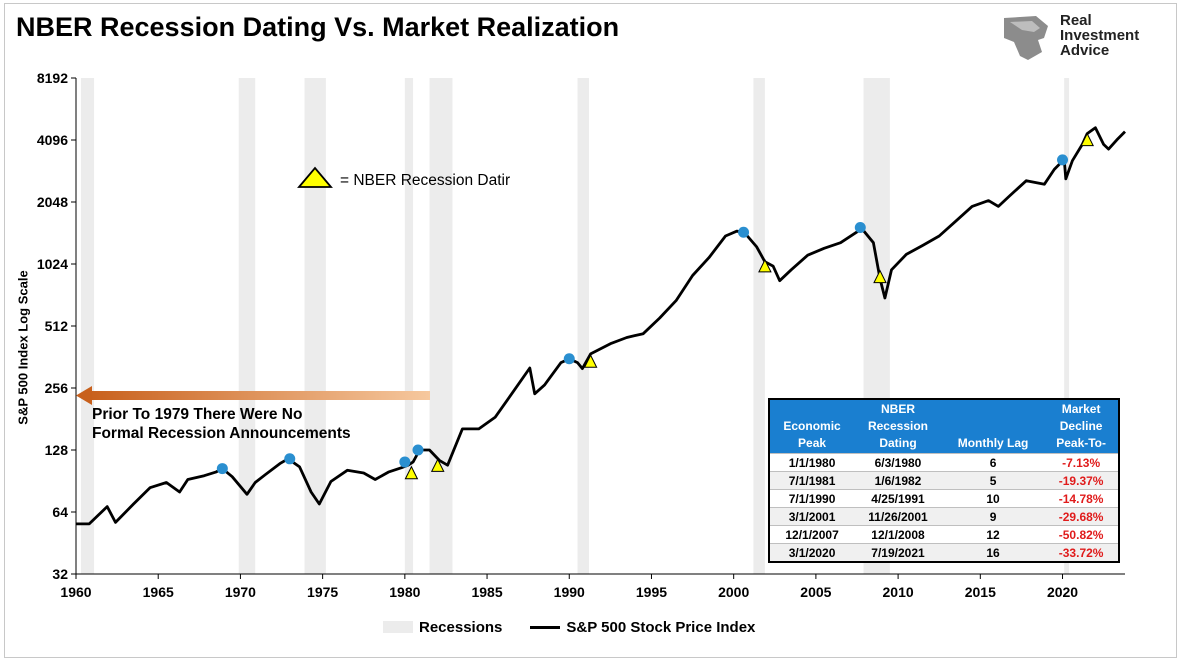  Describe the element at coordinates (486, 592) in the screenshot. I see `x-tick-label: 1985` at that location.